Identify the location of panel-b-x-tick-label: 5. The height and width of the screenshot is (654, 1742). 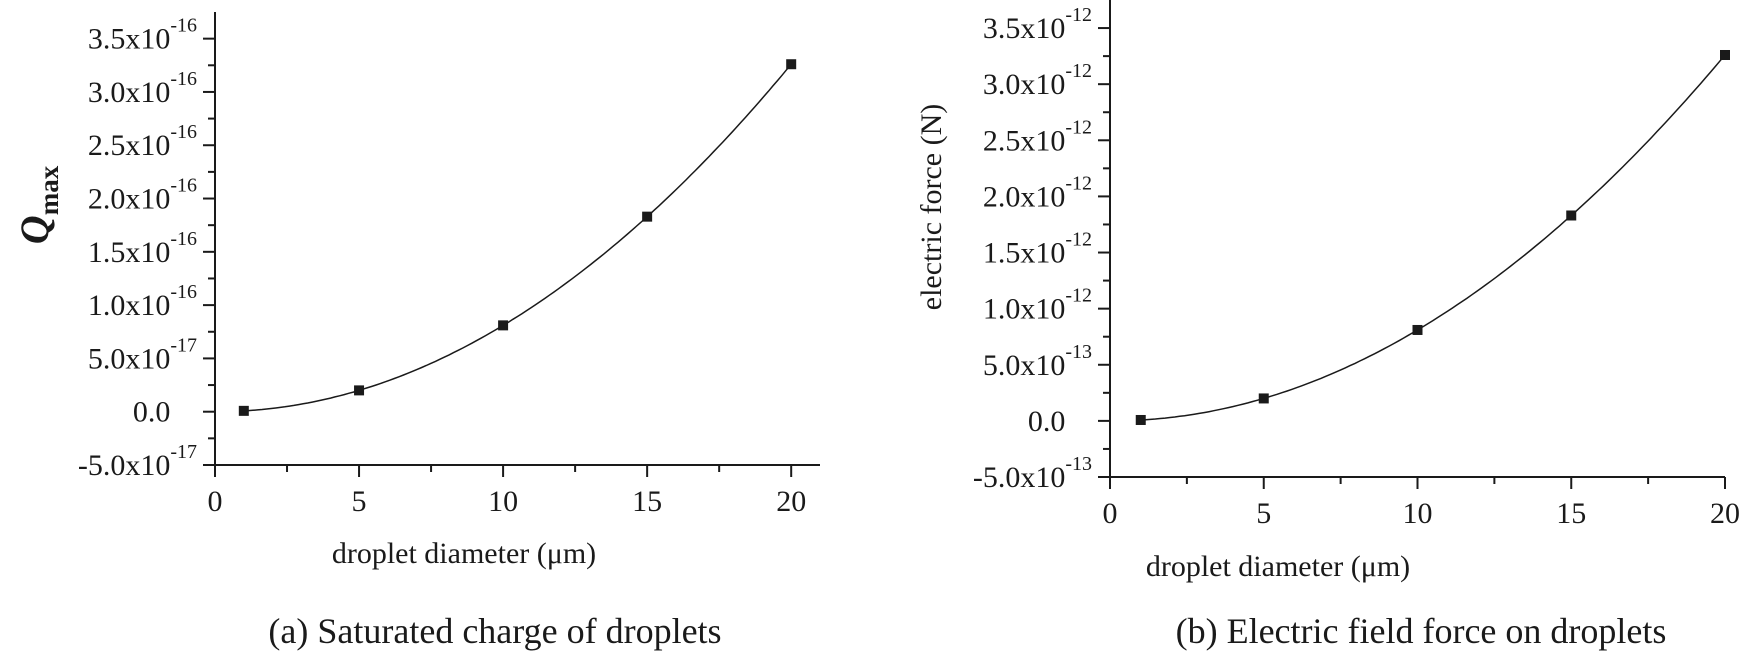
(1263, 513).